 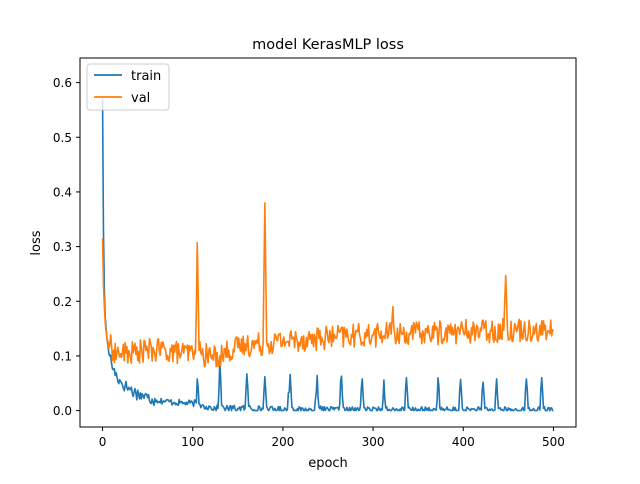 What do you see at coordinates (62, 247) in the screenshot?
I see `y-tick-label: 0.3` at bounding box center [62, 247].